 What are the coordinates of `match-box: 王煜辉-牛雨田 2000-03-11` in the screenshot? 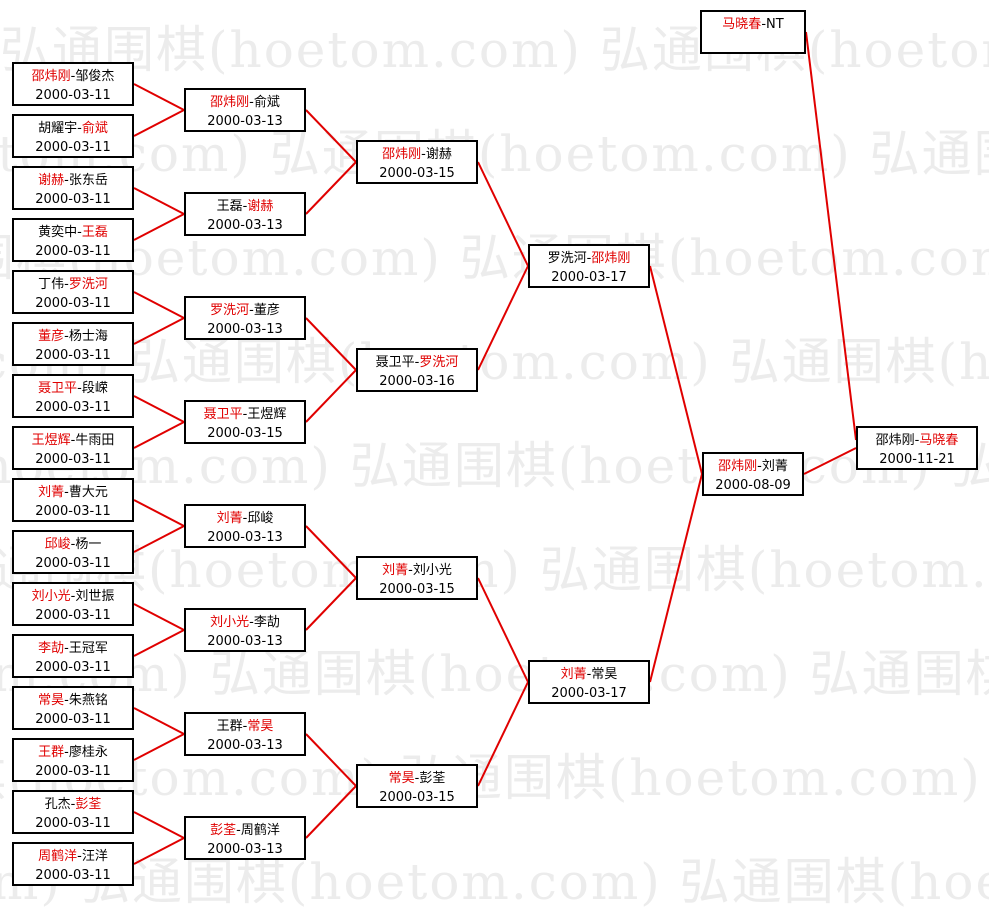 It's located at (73, 448).